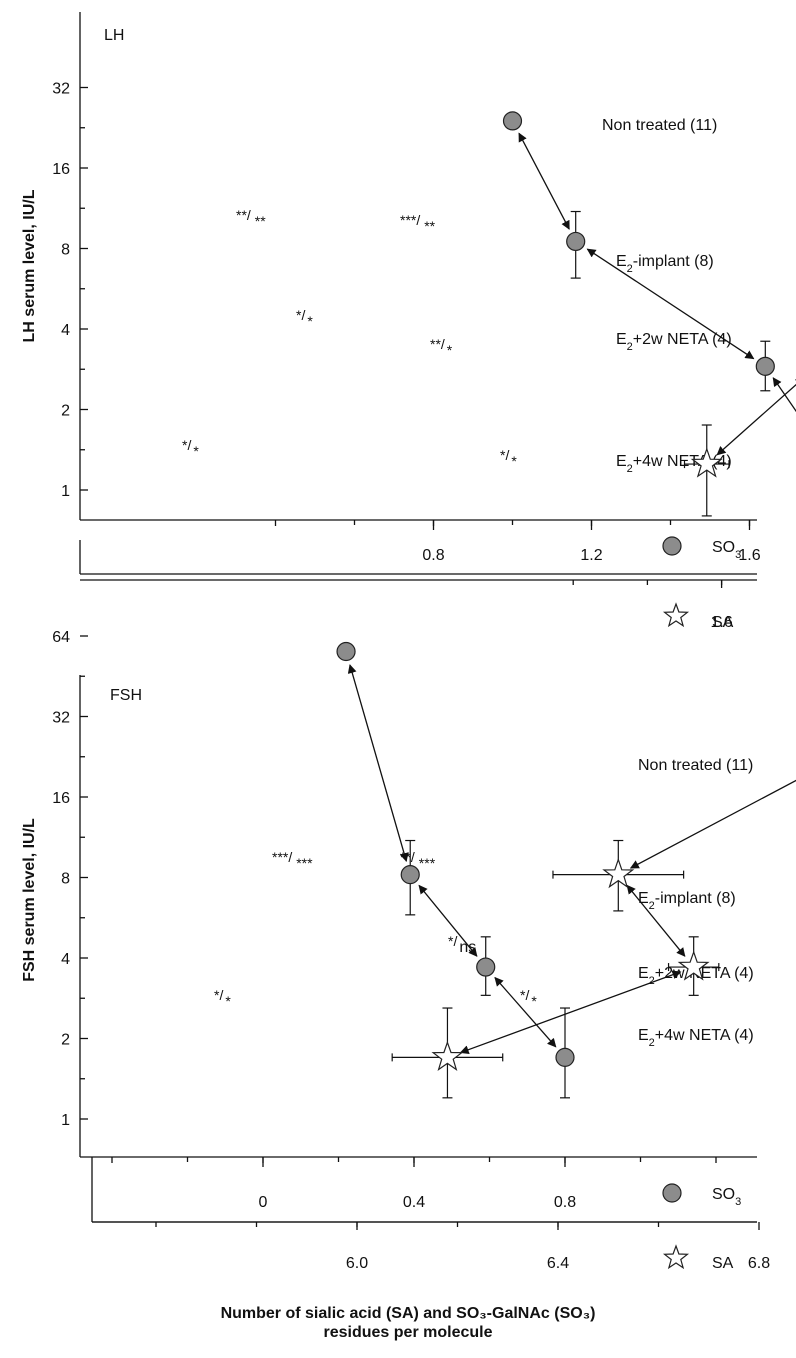  What do you see at coordinates (659, 125) in the screenshot?
I see `lh-label-non-treated: Non treated (11)` at bounding box center [659, 125].